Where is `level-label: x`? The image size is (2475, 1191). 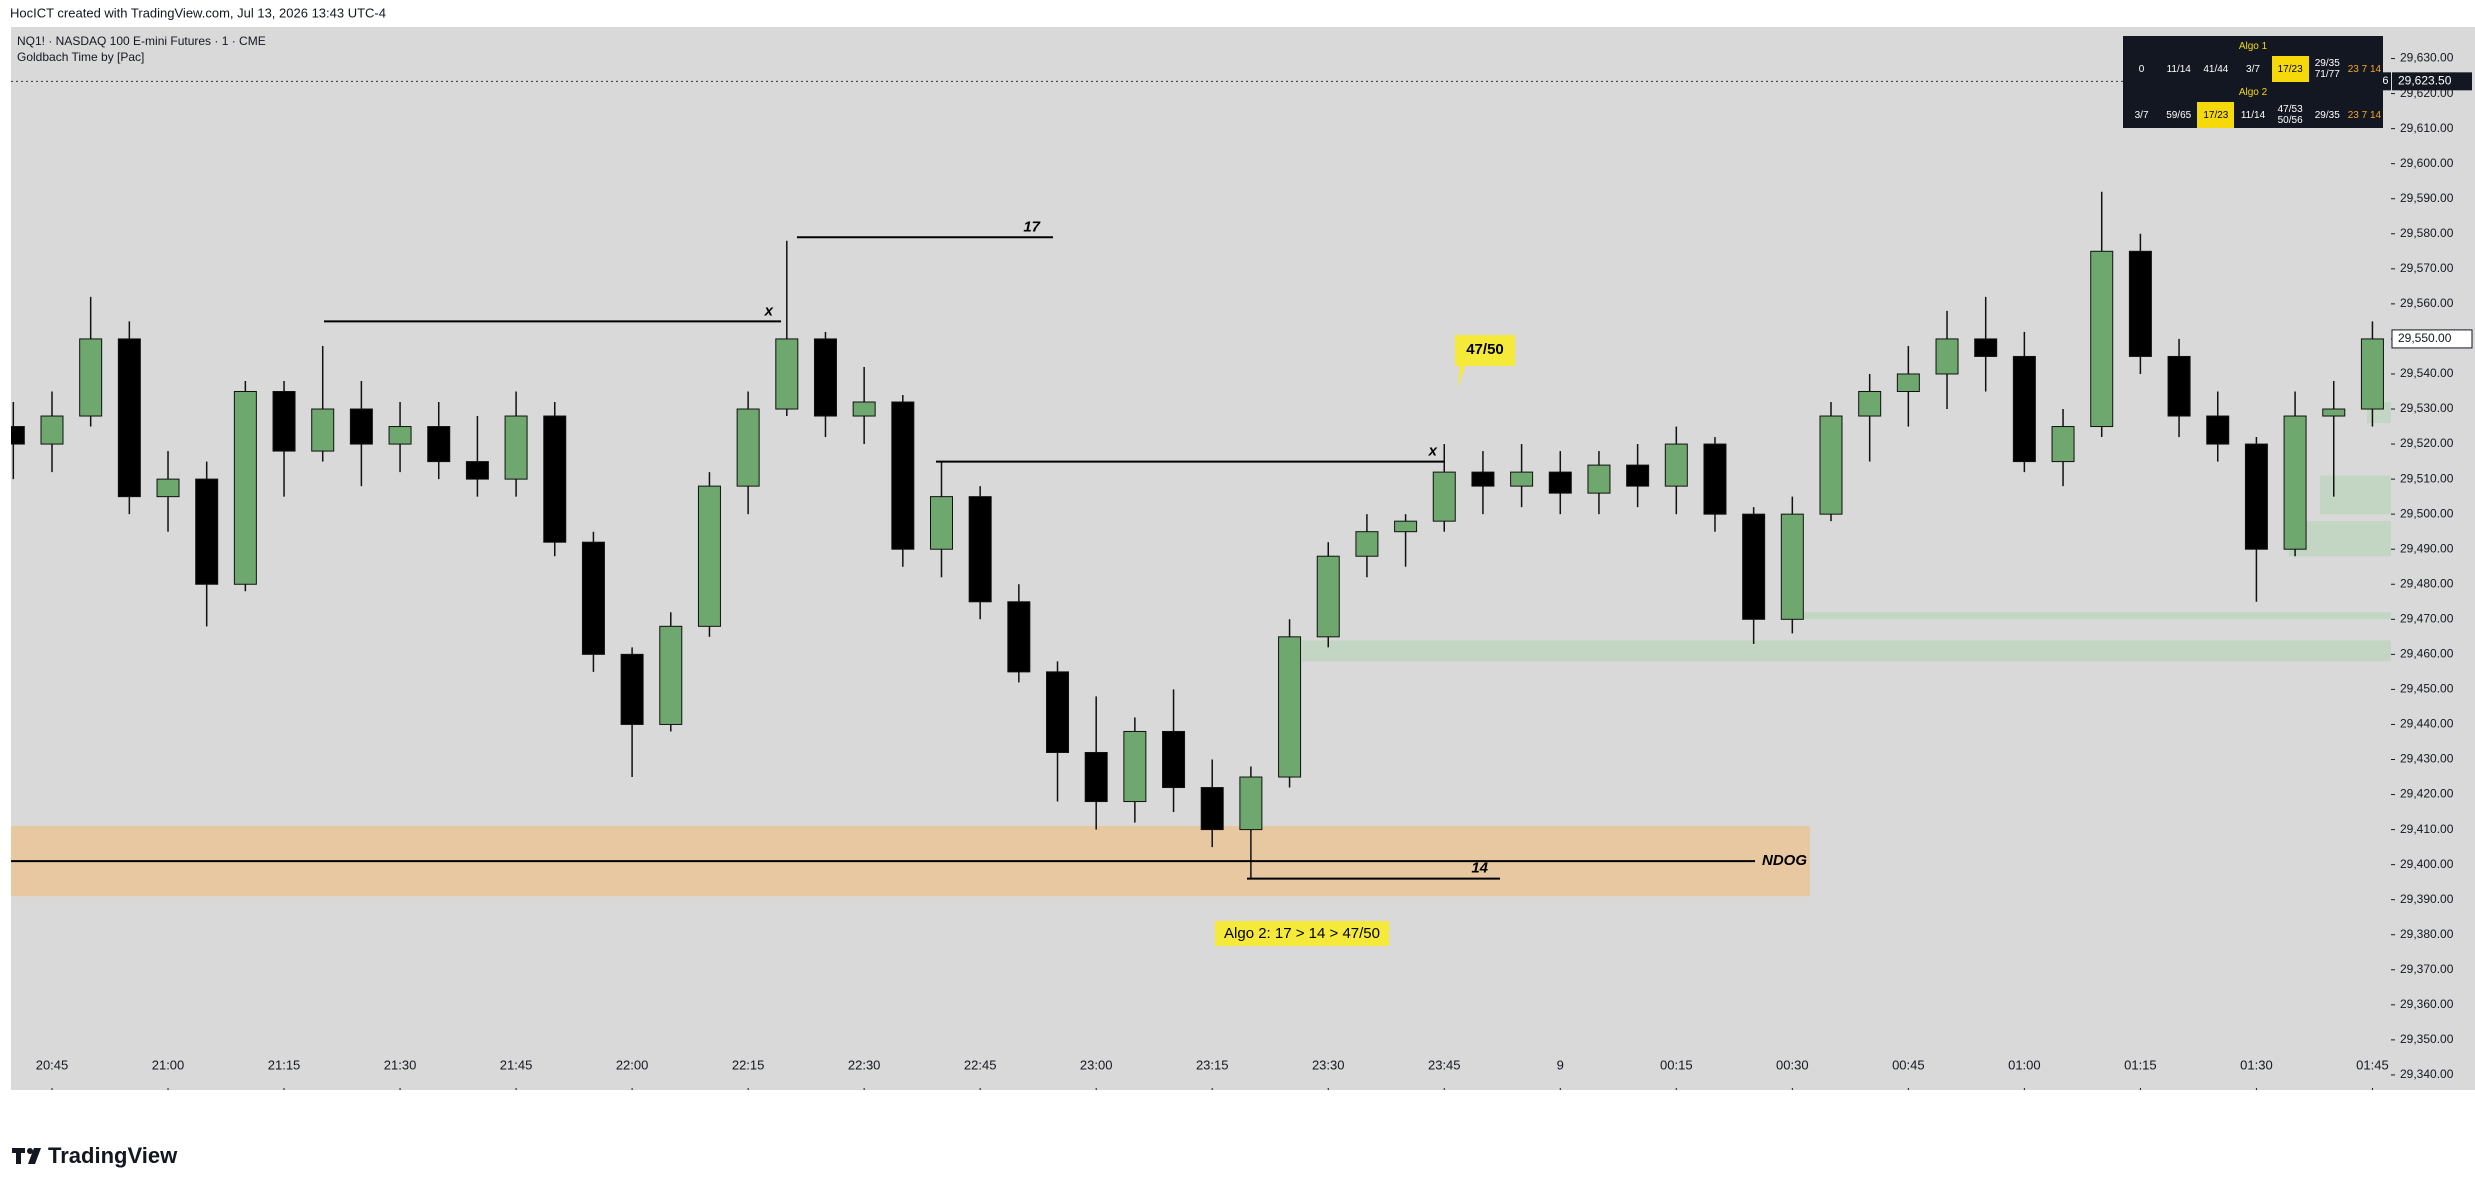 level-label: x is located at coordinates (1433, 451).